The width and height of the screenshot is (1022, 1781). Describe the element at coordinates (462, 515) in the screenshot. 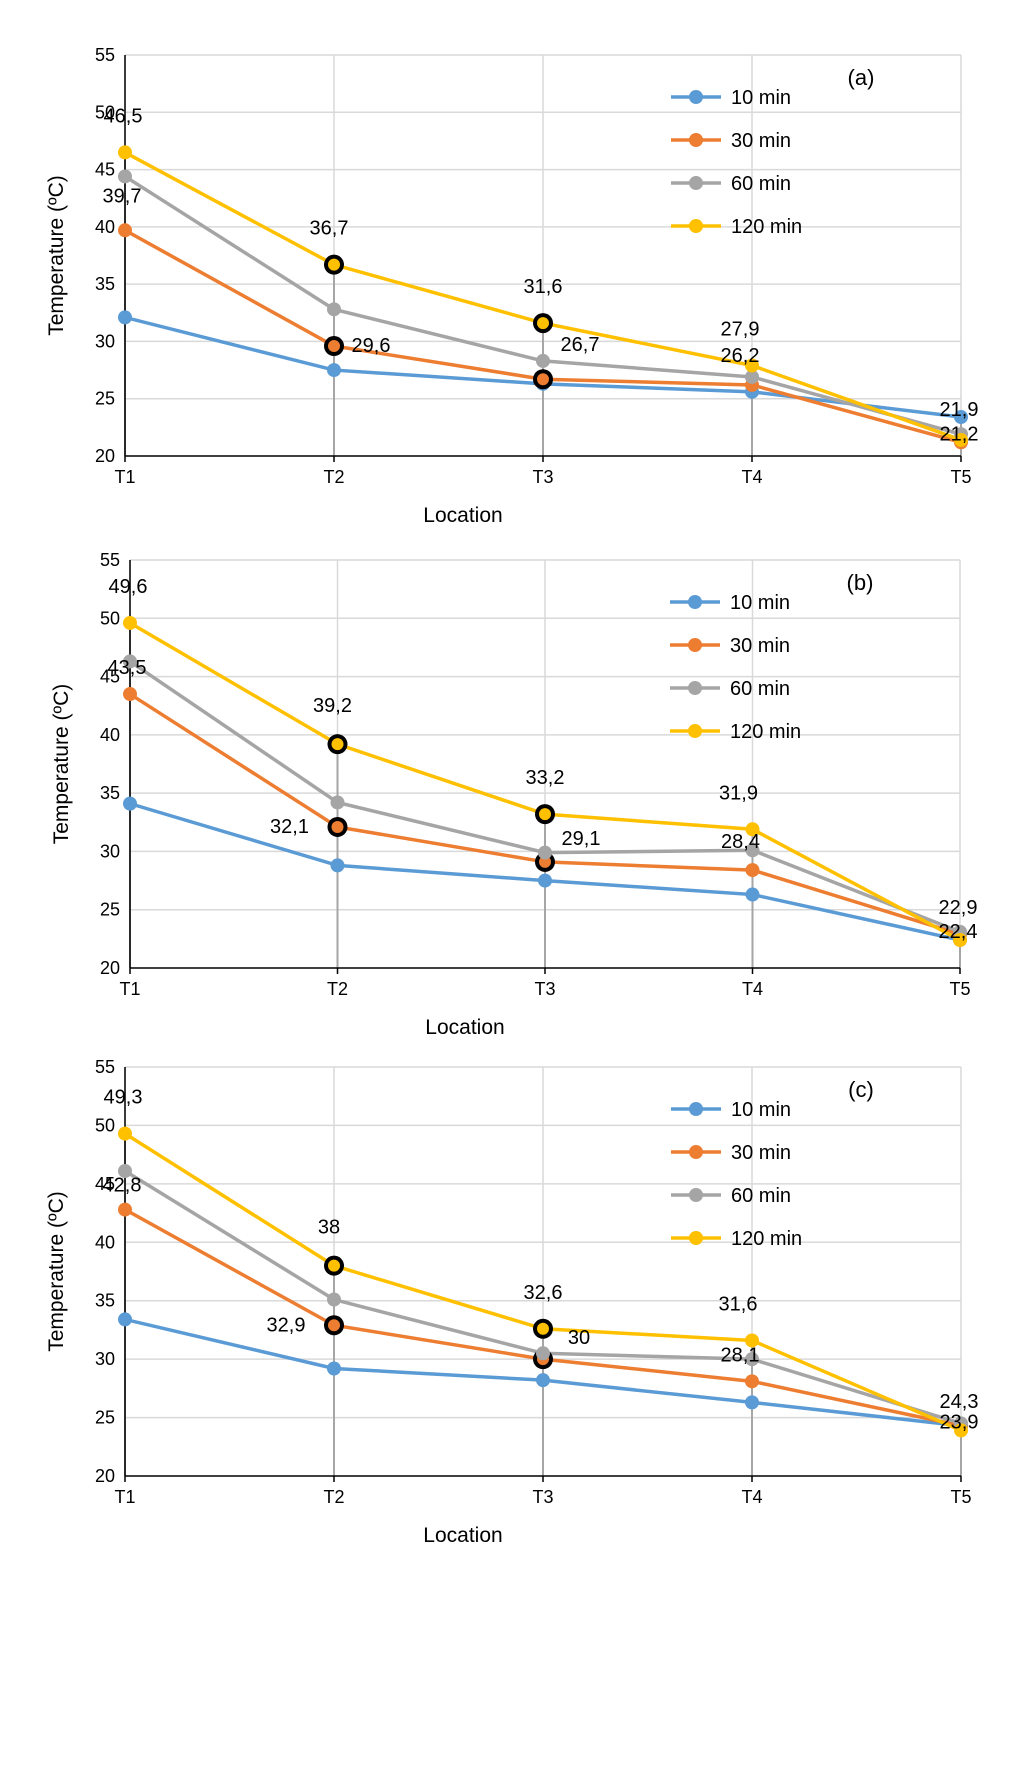

I see `x-axis-title: Location` at that location.